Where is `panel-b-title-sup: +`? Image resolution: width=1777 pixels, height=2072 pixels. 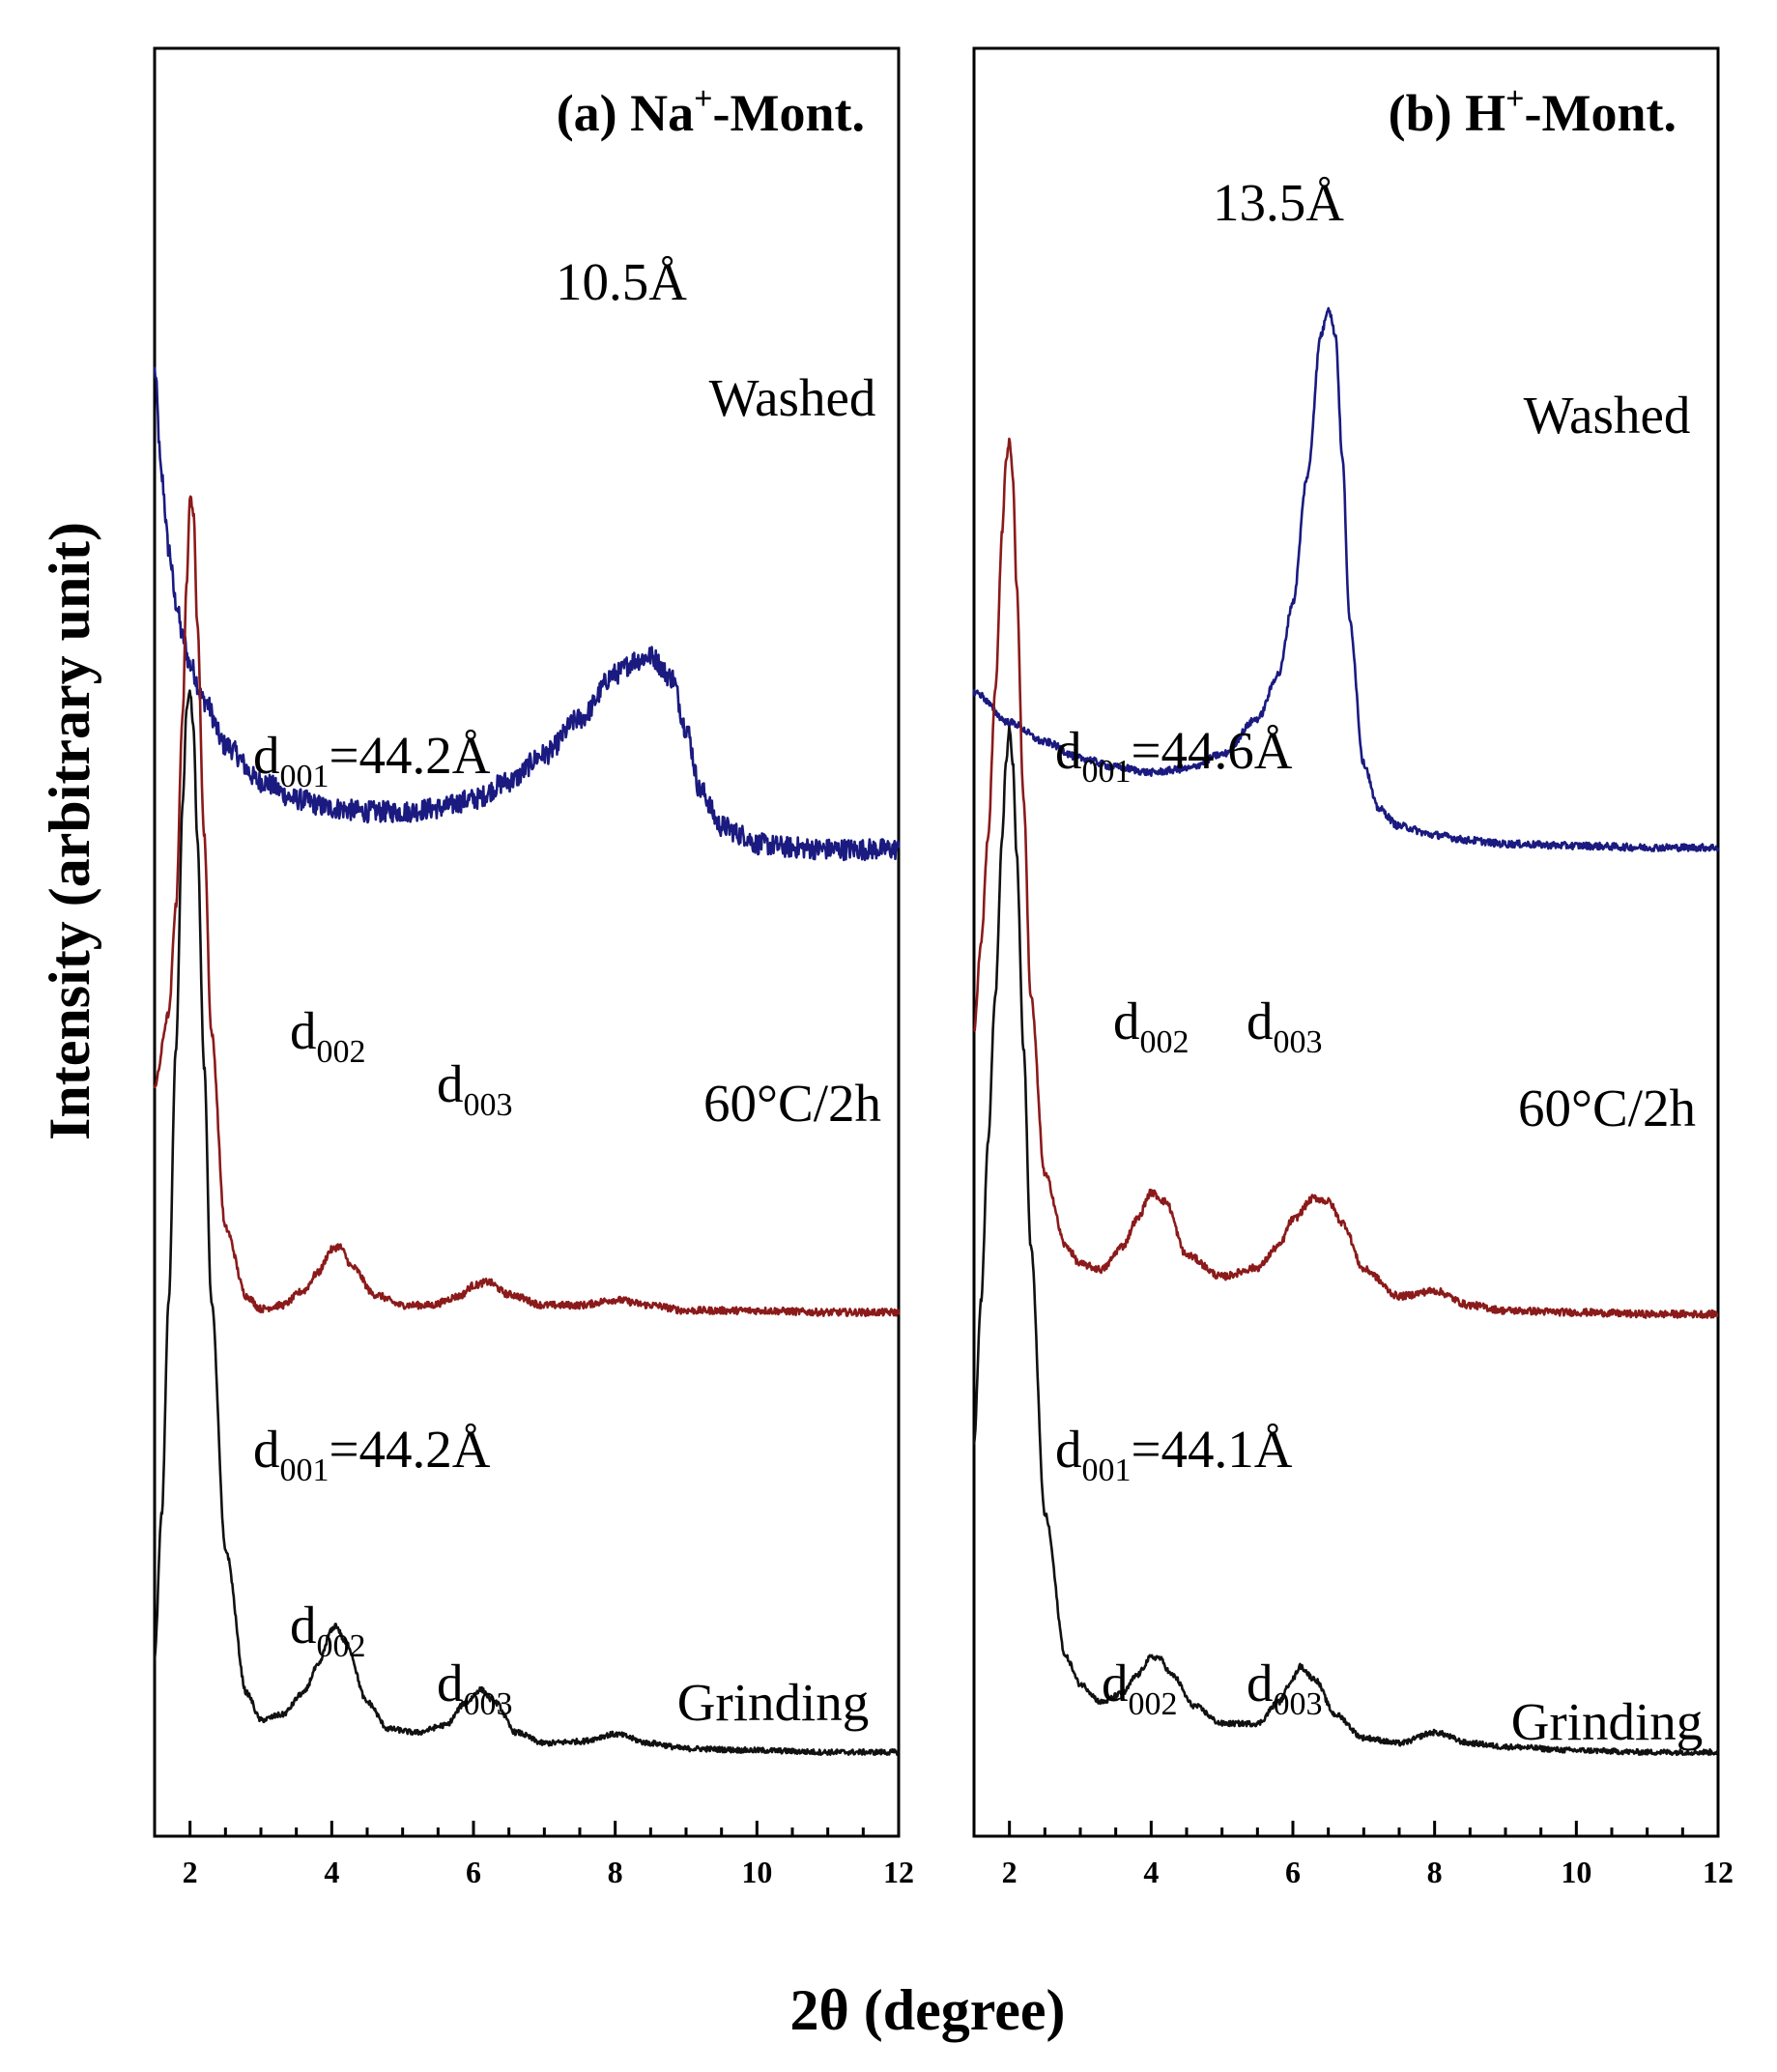 panel-b-title-sup: + is located at coordinates (1514, 99).